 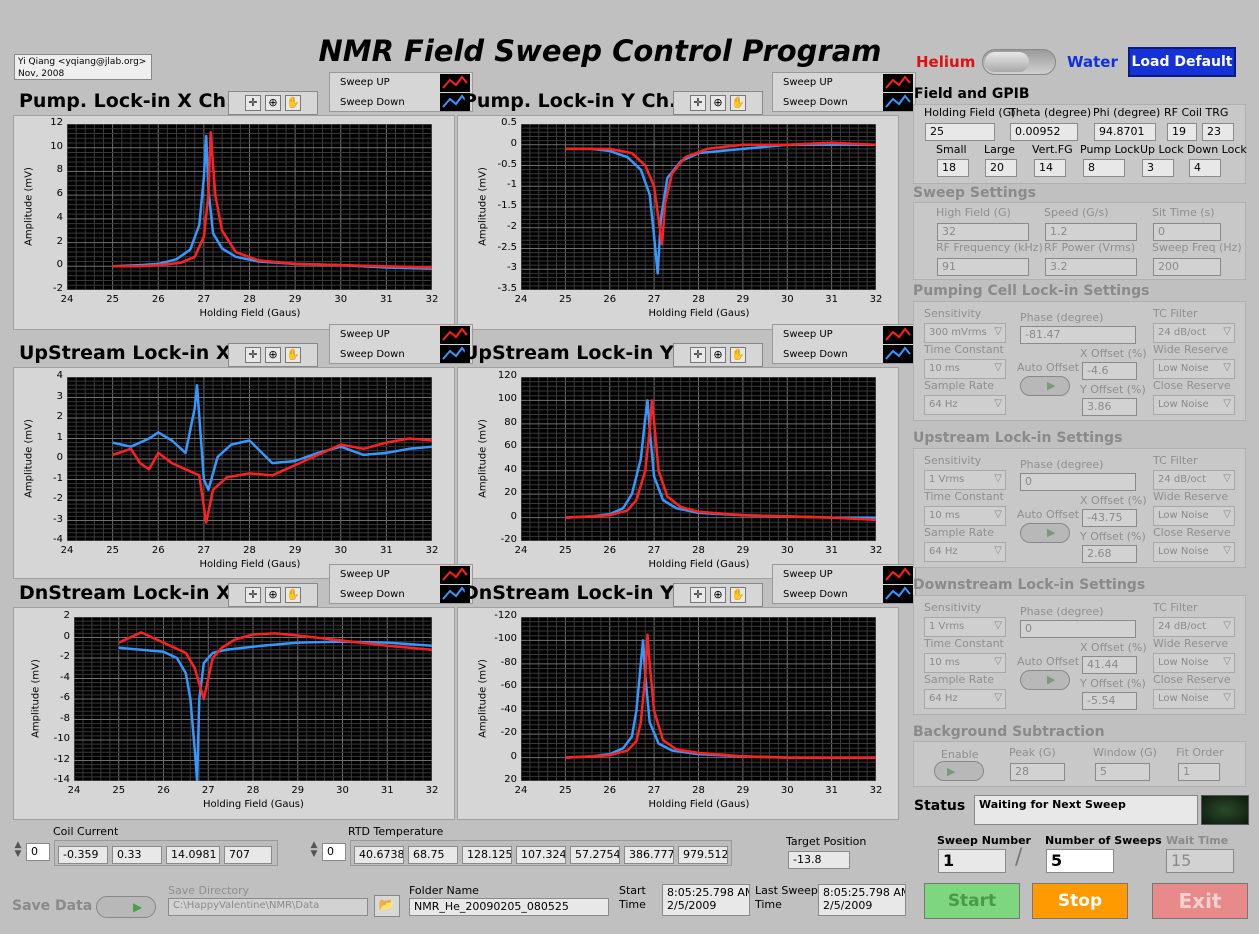 What do you see at coordinates (334, 852) in the screenshot?
I see `rtd-index-input: 0` at bounding box center [334, 852].